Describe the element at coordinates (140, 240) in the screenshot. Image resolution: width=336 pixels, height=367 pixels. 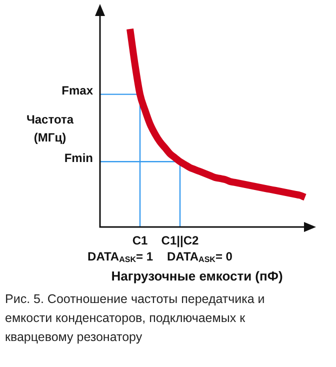
I see `x-tick-label: C1` at that location.